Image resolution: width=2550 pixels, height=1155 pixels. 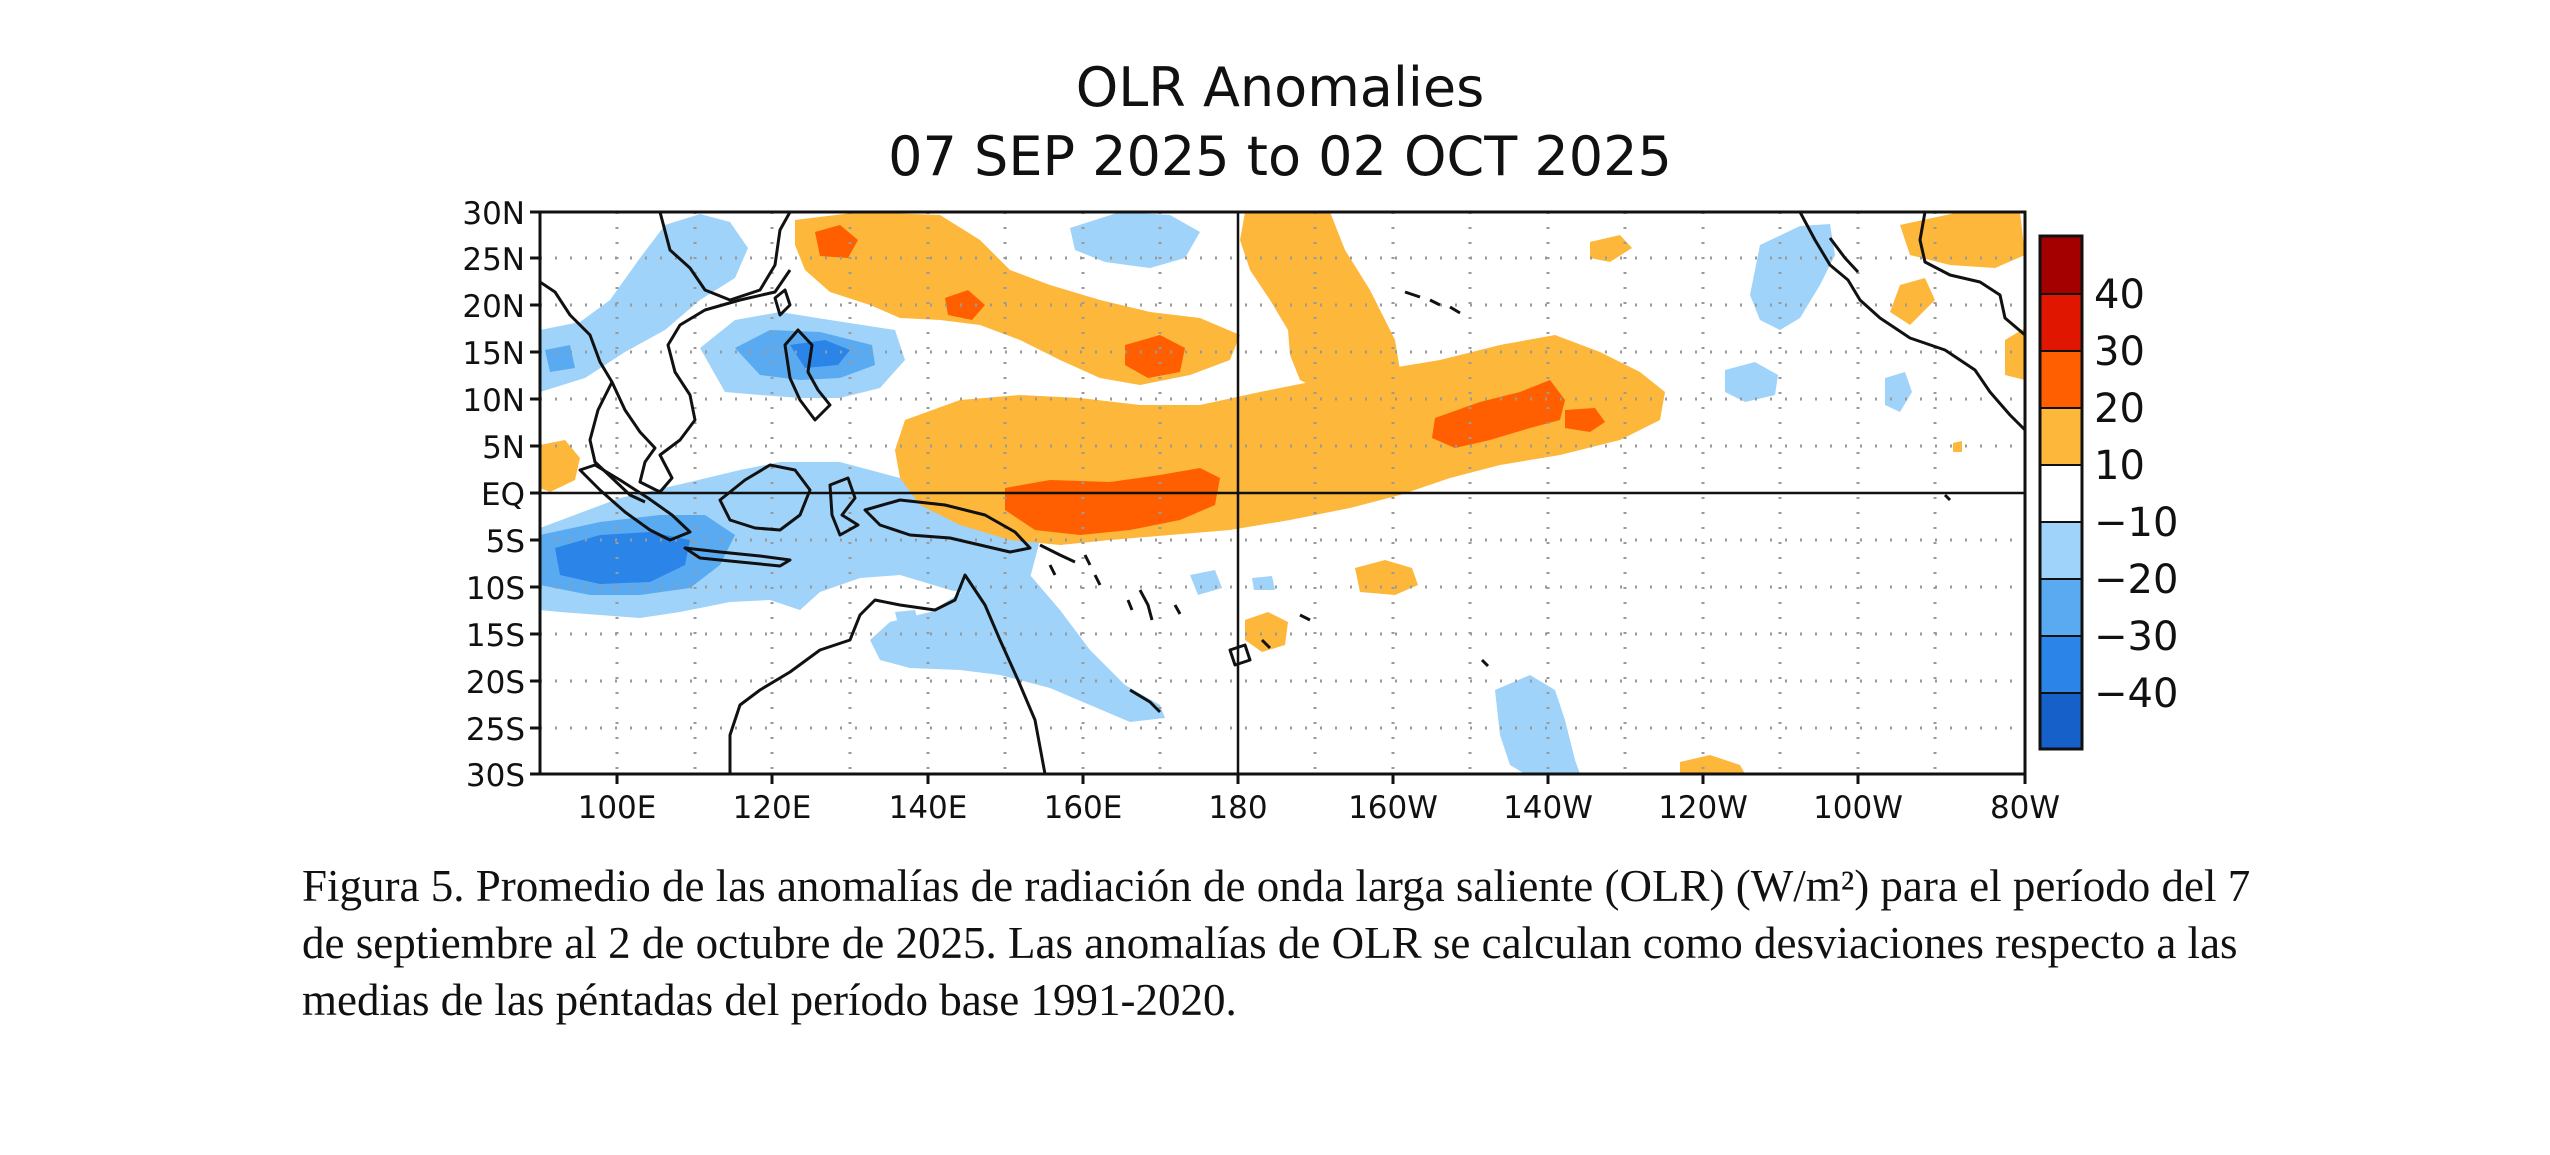 I want to click on neg10-region-central-pacific-south, so click(x=1537, y=724).